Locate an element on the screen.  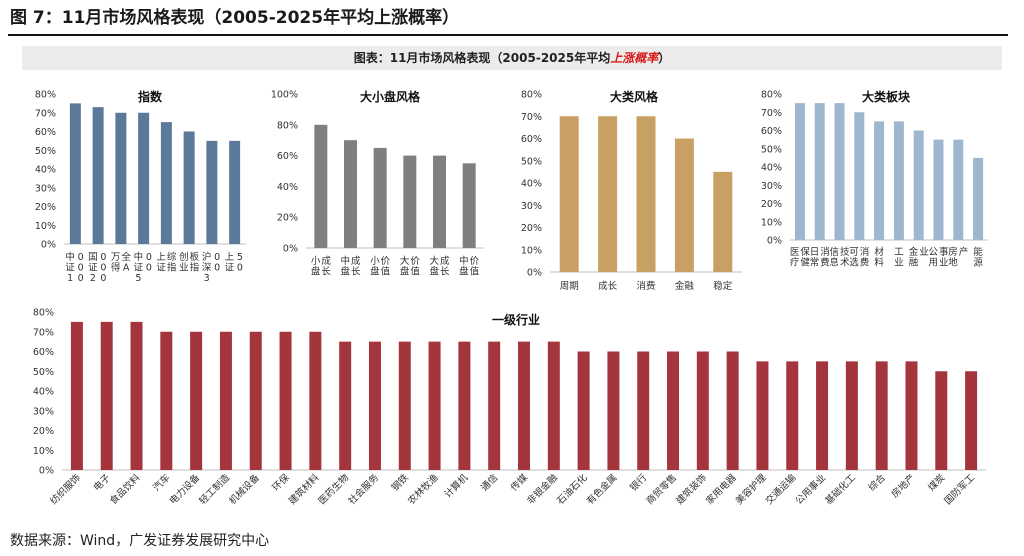
category-label-industry: 美容护理 is located at coordinates (751, 489).